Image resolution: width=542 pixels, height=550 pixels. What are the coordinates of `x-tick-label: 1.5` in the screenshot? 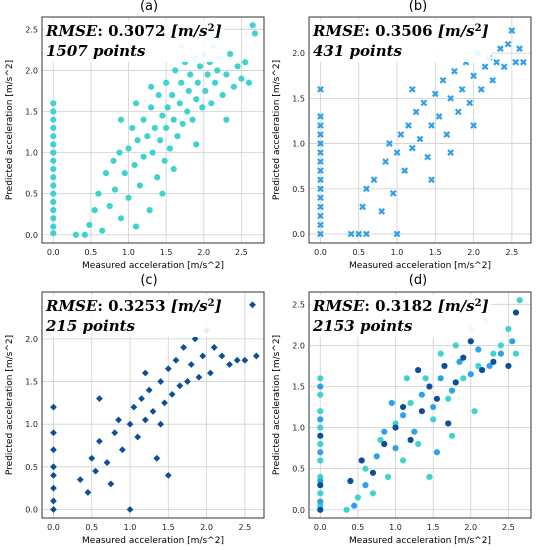 It's located at (168, 527).